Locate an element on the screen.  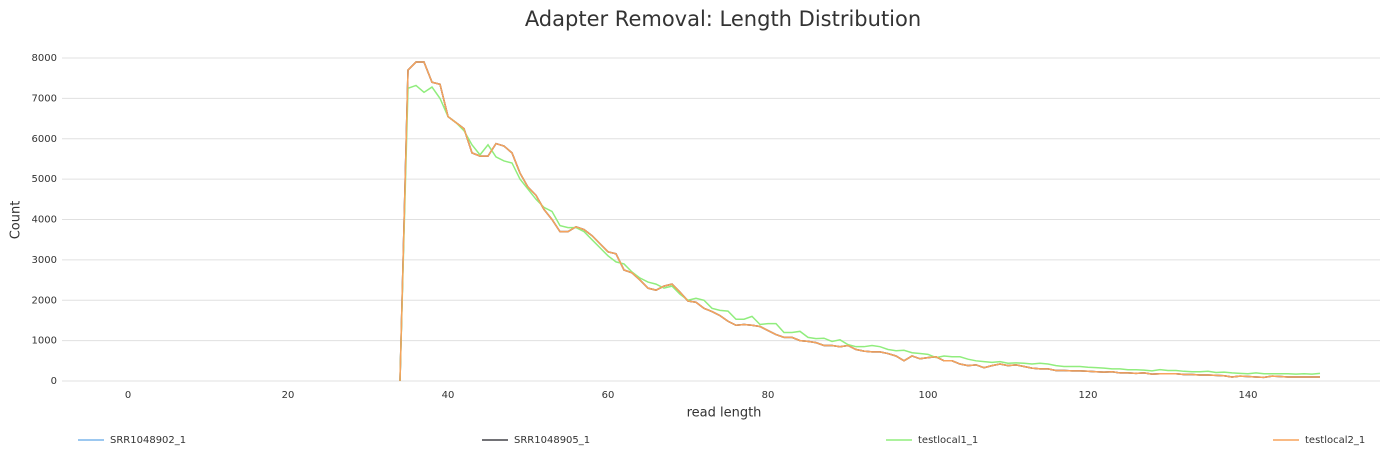
y-tick-label: 0 is located at coordinates (54, 381).